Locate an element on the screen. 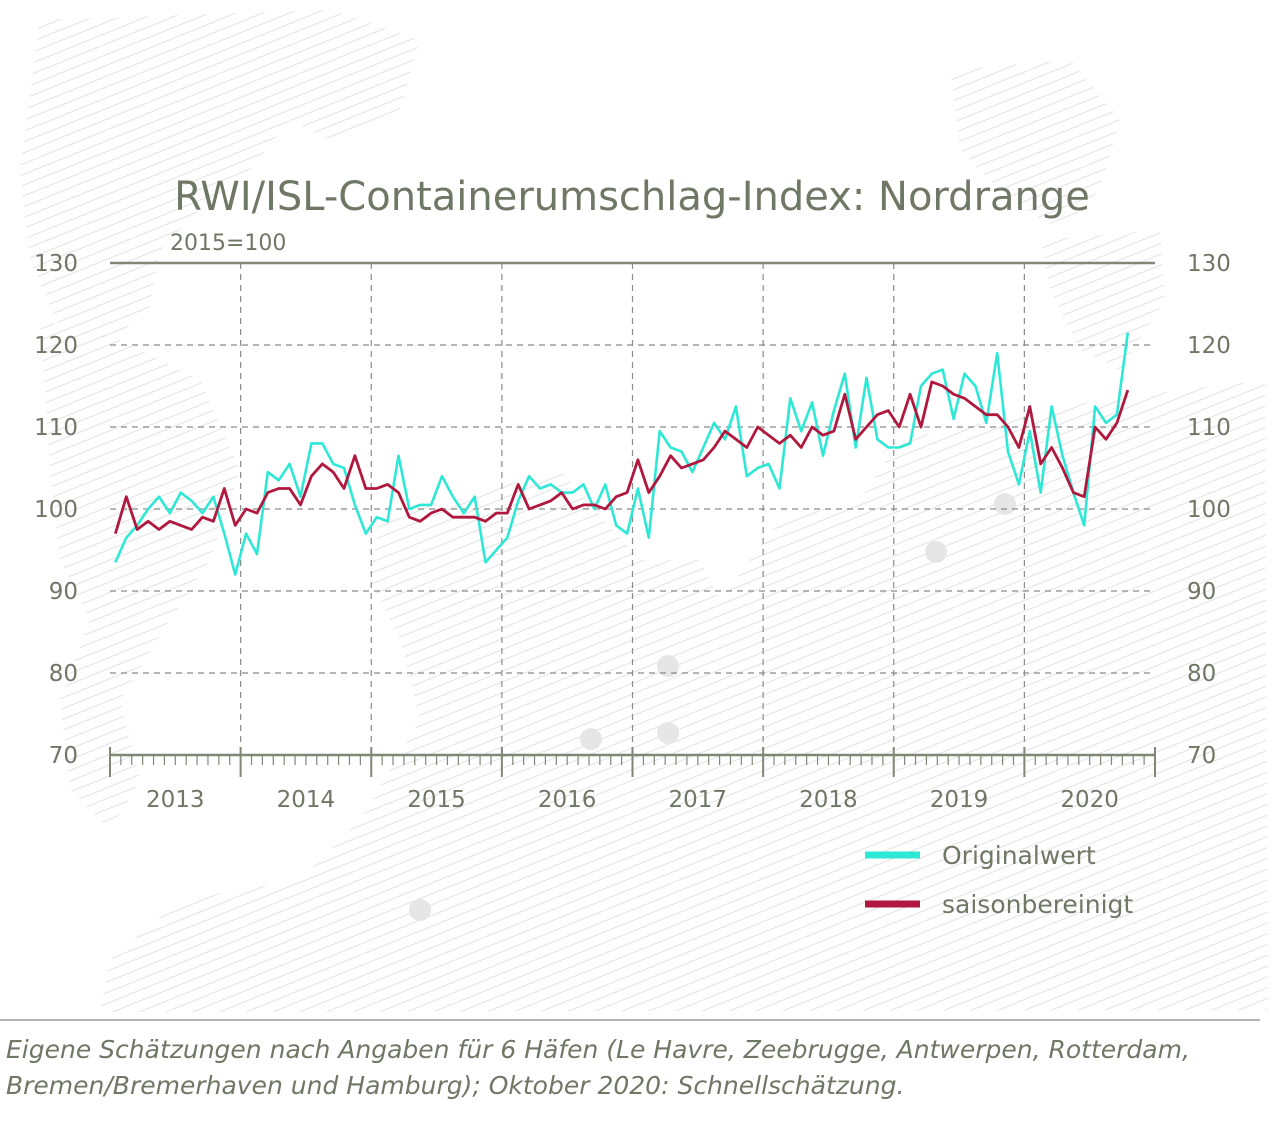 The height and width of the screenshot is (1127, 1271). x-tick-label: 2020 is located at coordinates (1089, 800).